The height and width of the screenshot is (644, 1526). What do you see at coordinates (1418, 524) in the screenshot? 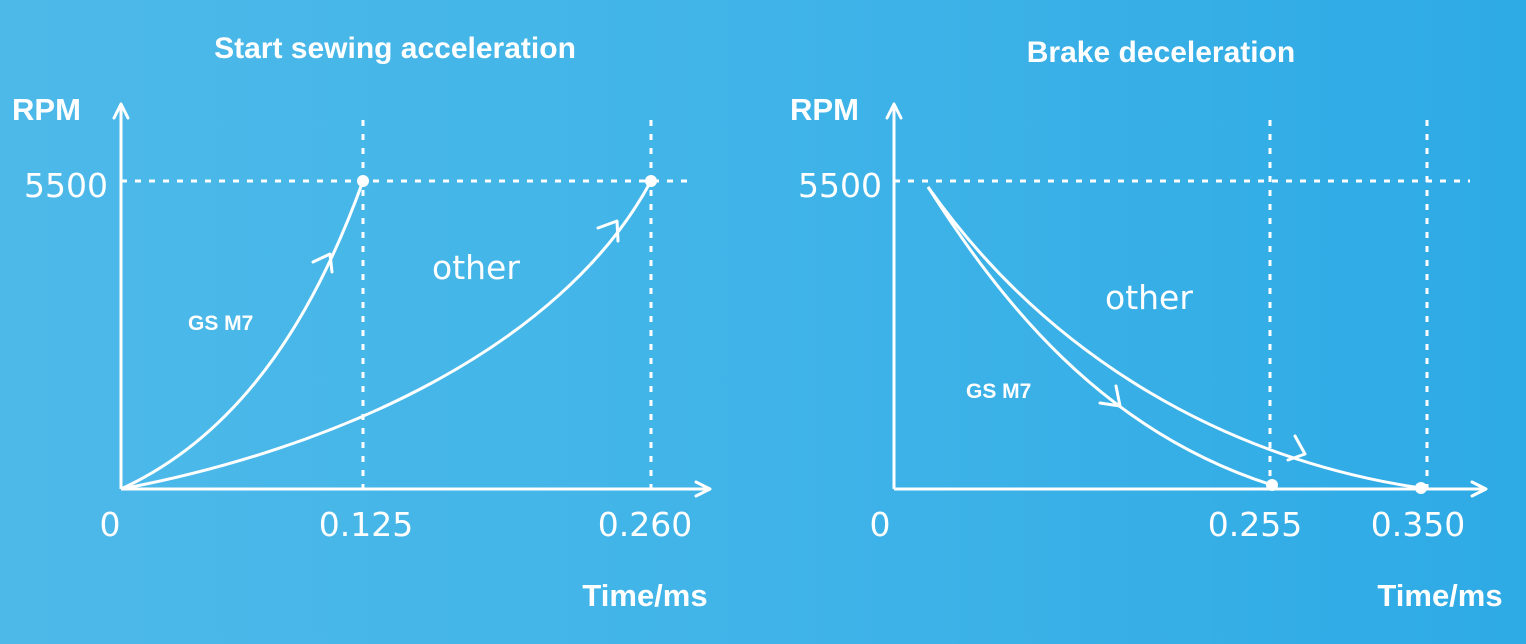
I see `x-tick-label: 0.350` at bounding box center [1418, 524].